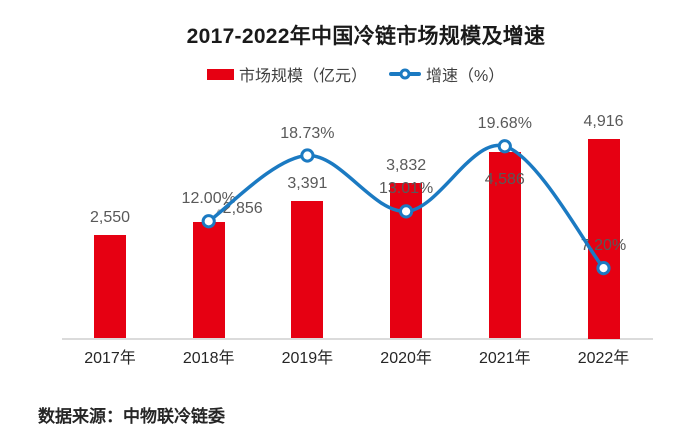  I want to click on bar-2019年, so click(307, 269).